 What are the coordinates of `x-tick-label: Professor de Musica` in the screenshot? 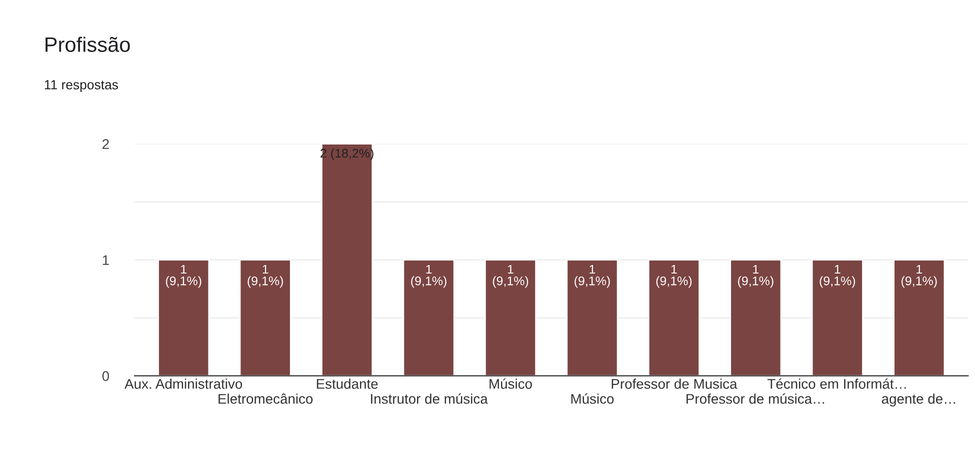 It's located at (675, 383).